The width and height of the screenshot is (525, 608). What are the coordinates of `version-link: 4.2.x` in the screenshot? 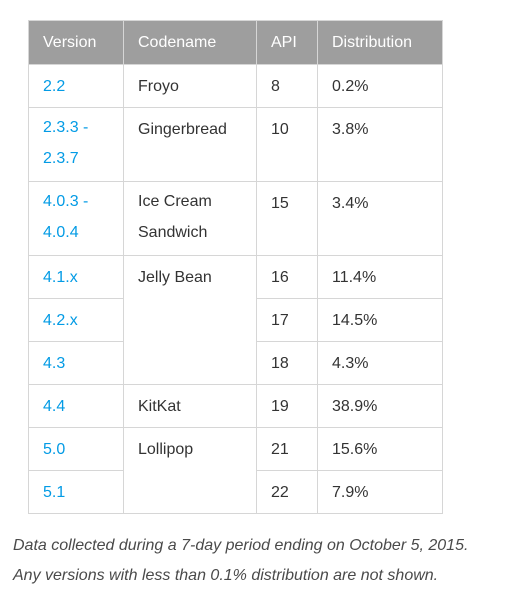 It's located at (60, 320).